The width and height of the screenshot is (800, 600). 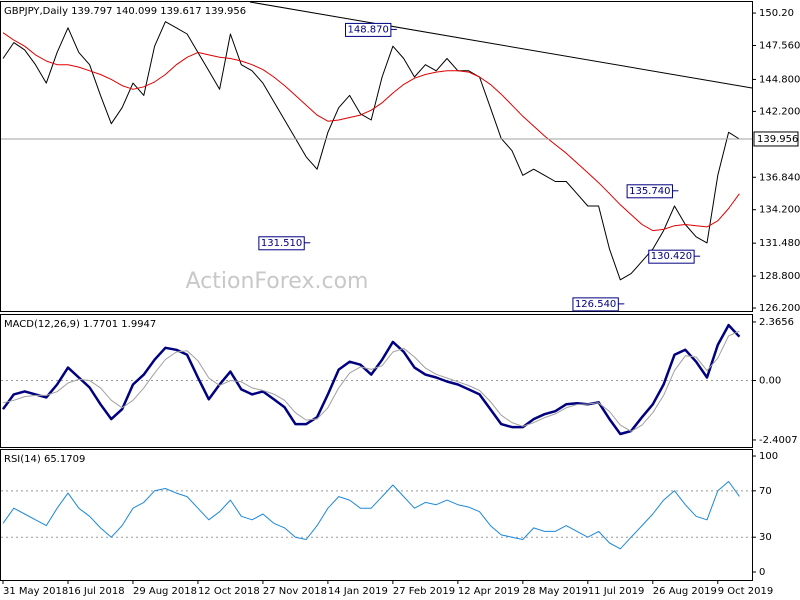 I want to click on series-line, so click(x=371, y=515).